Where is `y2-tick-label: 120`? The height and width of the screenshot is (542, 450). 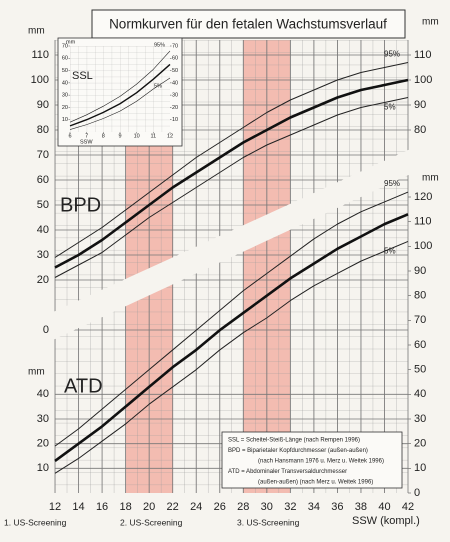
y2-tick-label: 120 is located at coordinates (423, 197).